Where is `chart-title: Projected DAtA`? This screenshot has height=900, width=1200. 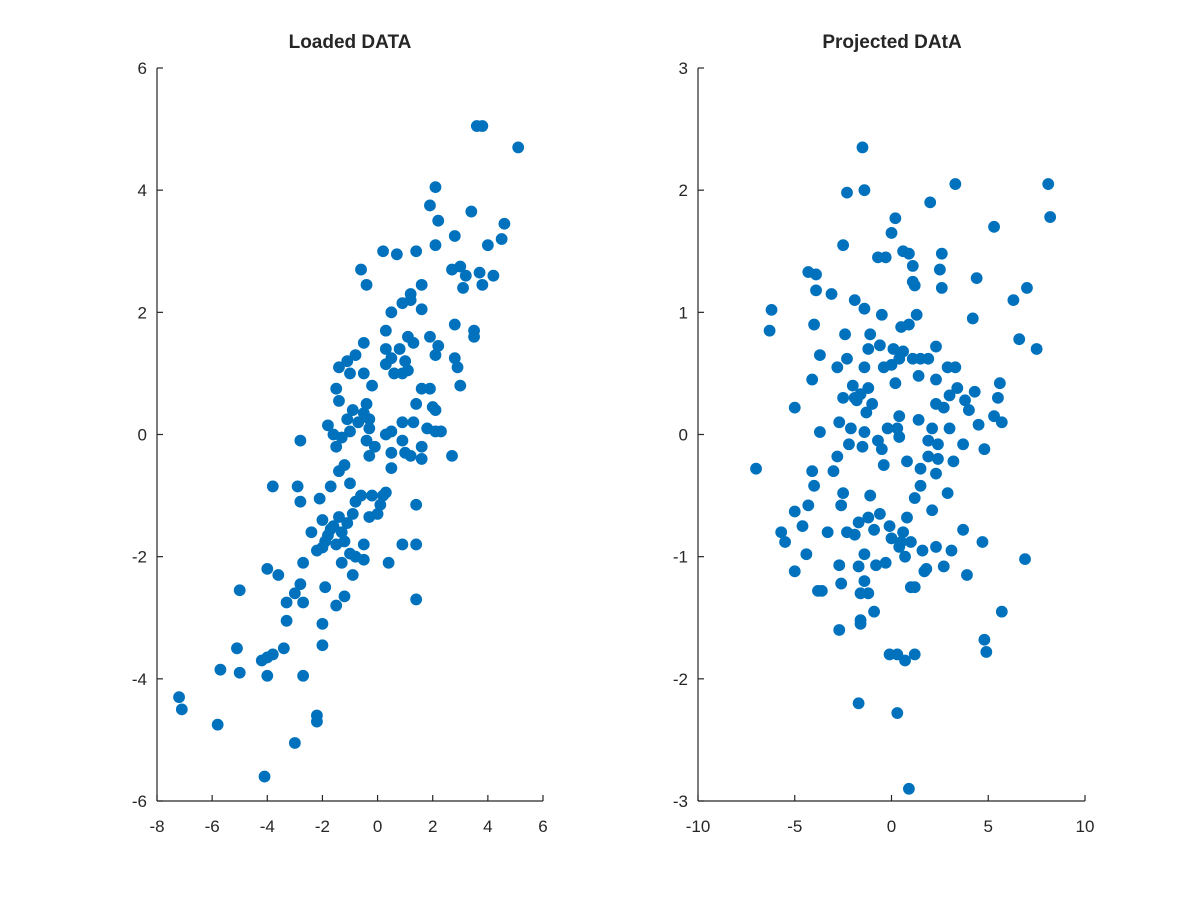 chart-title: Projected DAtA is located at coordinates (892, 42).